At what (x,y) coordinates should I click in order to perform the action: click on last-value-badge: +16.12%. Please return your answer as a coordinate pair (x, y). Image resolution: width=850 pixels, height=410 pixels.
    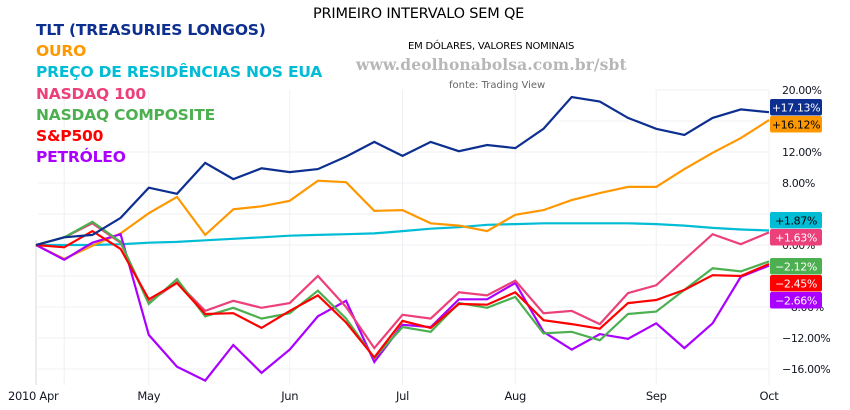
    Looking at the image, I should click on (796, 124).